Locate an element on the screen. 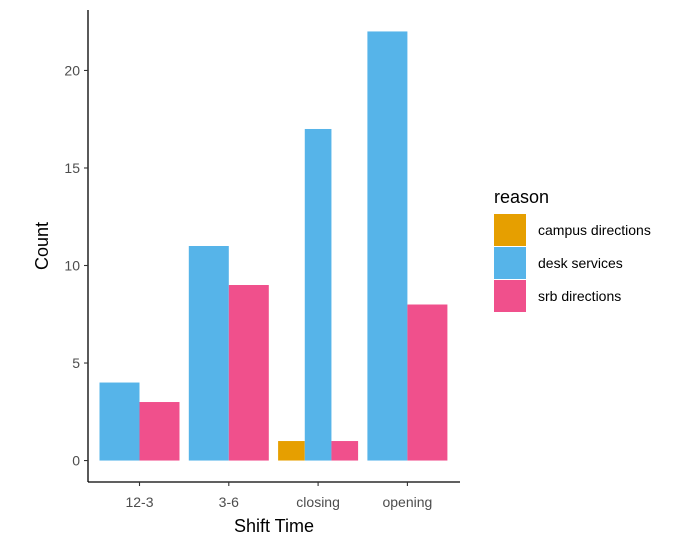 The image size is (689, 538). y-tick-label-10: 10 is located at coordinates (72, 266).